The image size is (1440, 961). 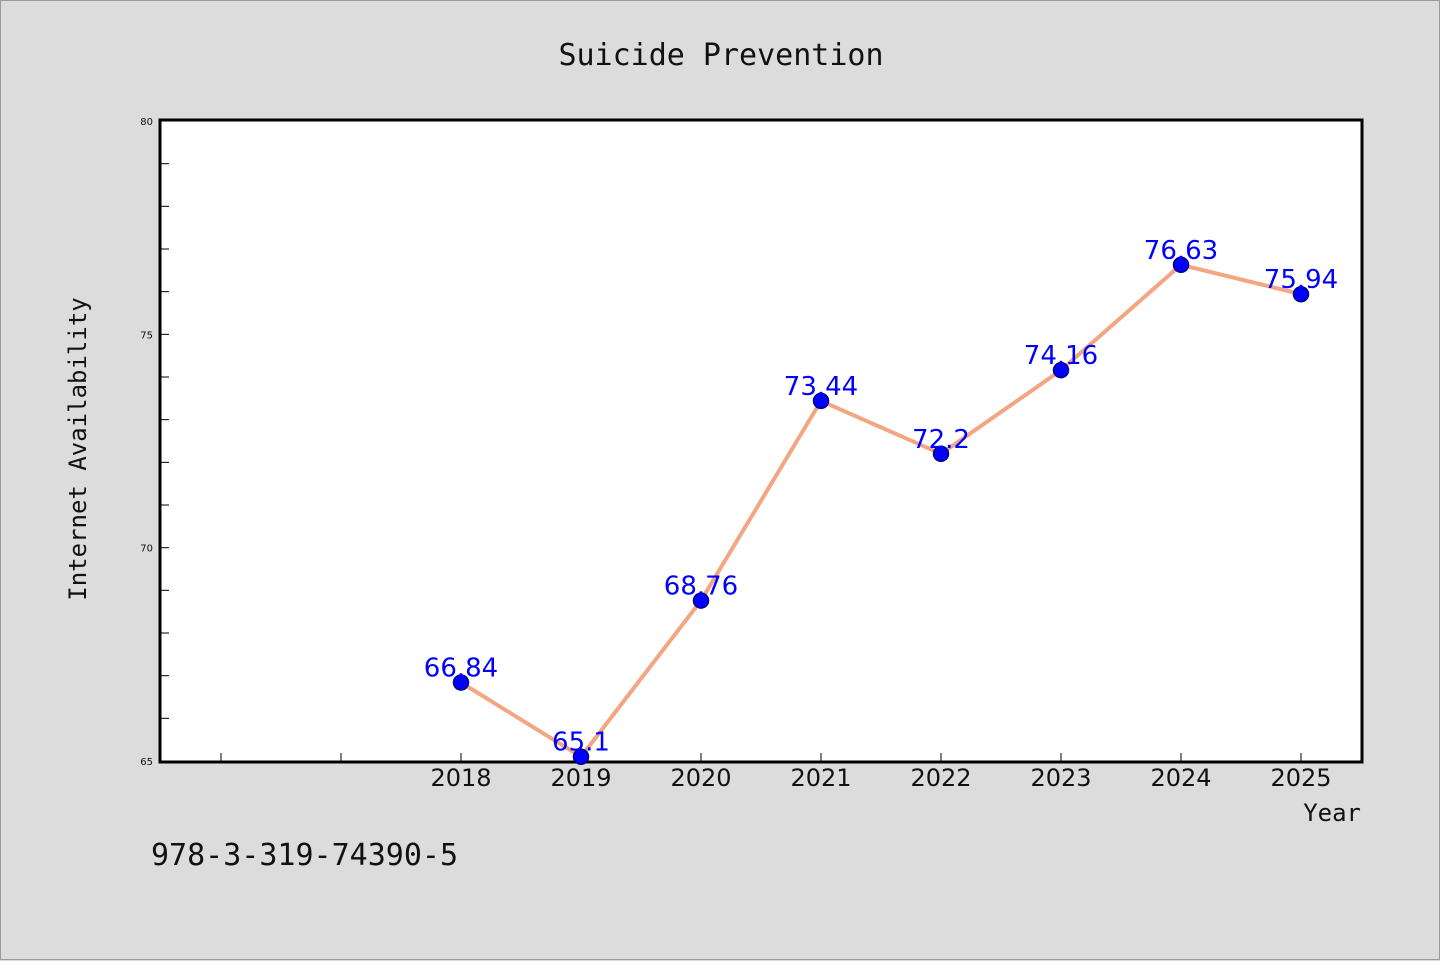 I want to click on data-label: 66.84, so click(x=461, y=668).